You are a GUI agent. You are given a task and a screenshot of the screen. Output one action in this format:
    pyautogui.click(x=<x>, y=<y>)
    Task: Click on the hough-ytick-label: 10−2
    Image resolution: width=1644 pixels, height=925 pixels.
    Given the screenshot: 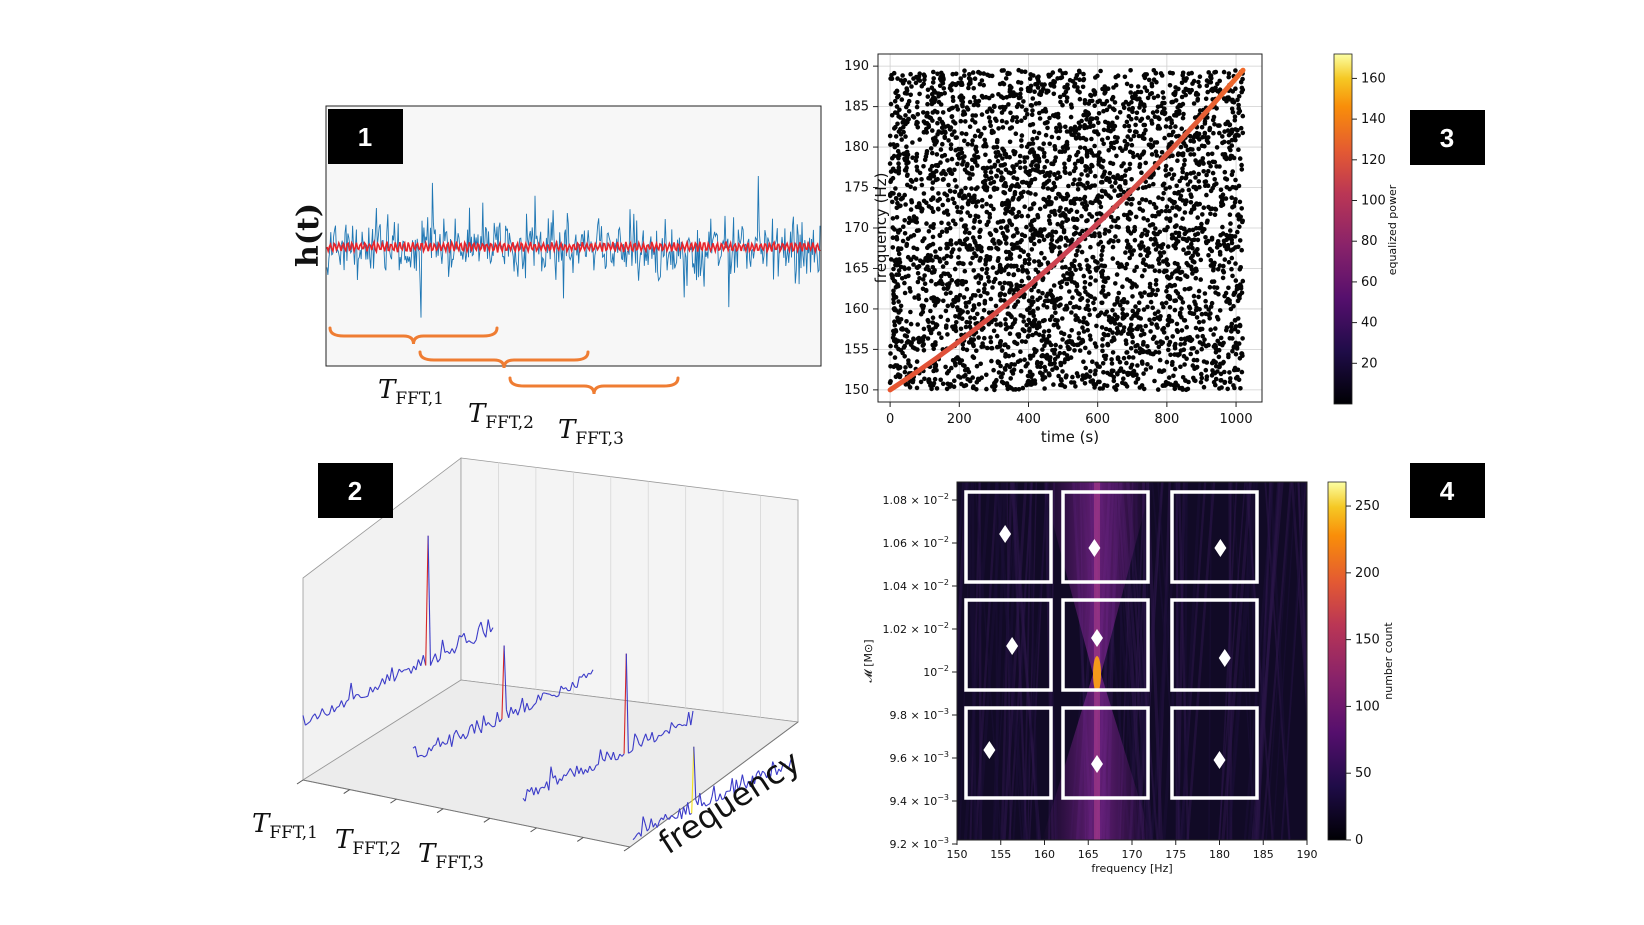 What is the action you would take?
    pyautogui.click(x=936, y=671)
    